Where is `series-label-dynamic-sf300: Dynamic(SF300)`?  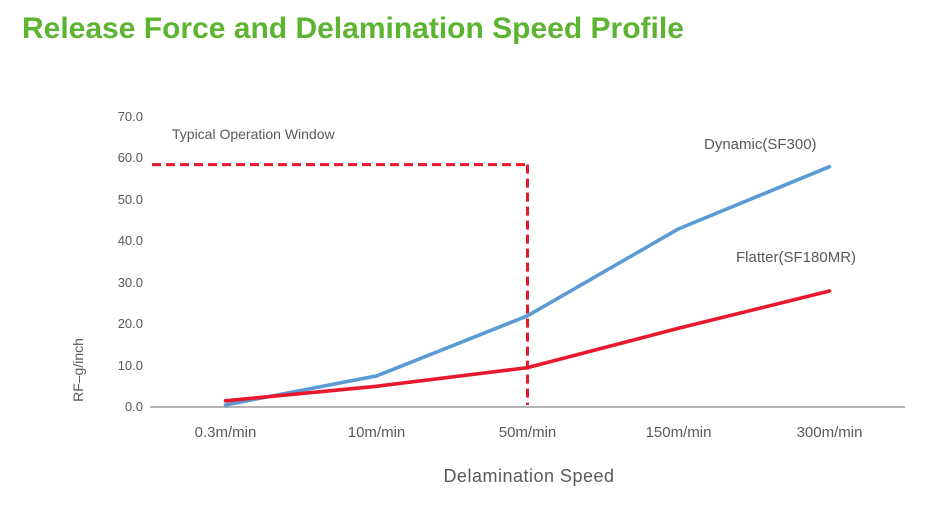
series-label-dynamic-sf300: Dynamic(SF300) is located at coordinates (760, 144).